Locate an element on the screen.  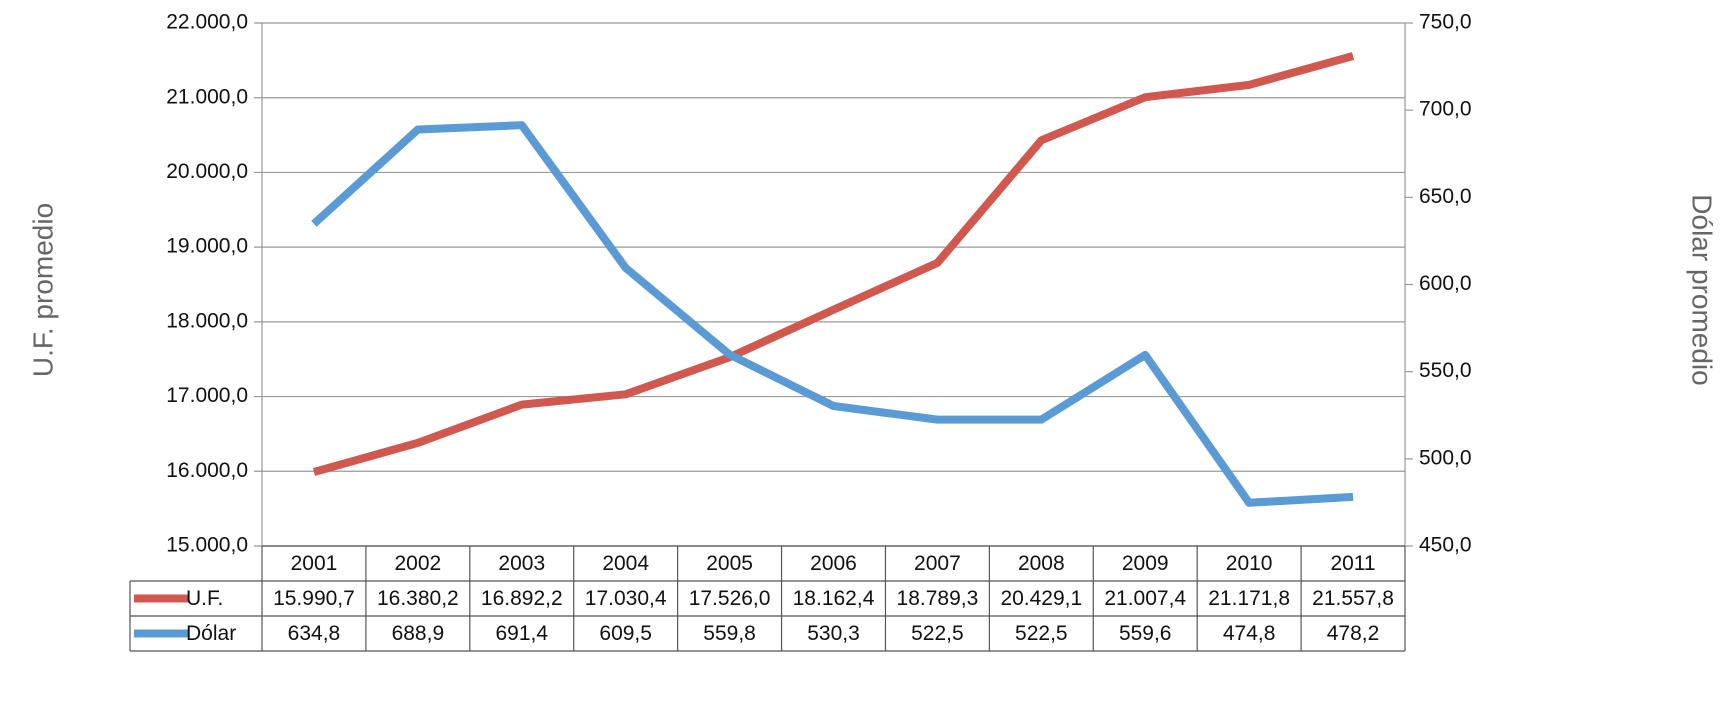
y-tick-label: 18.000,0 is located at coordinates (207, 320).